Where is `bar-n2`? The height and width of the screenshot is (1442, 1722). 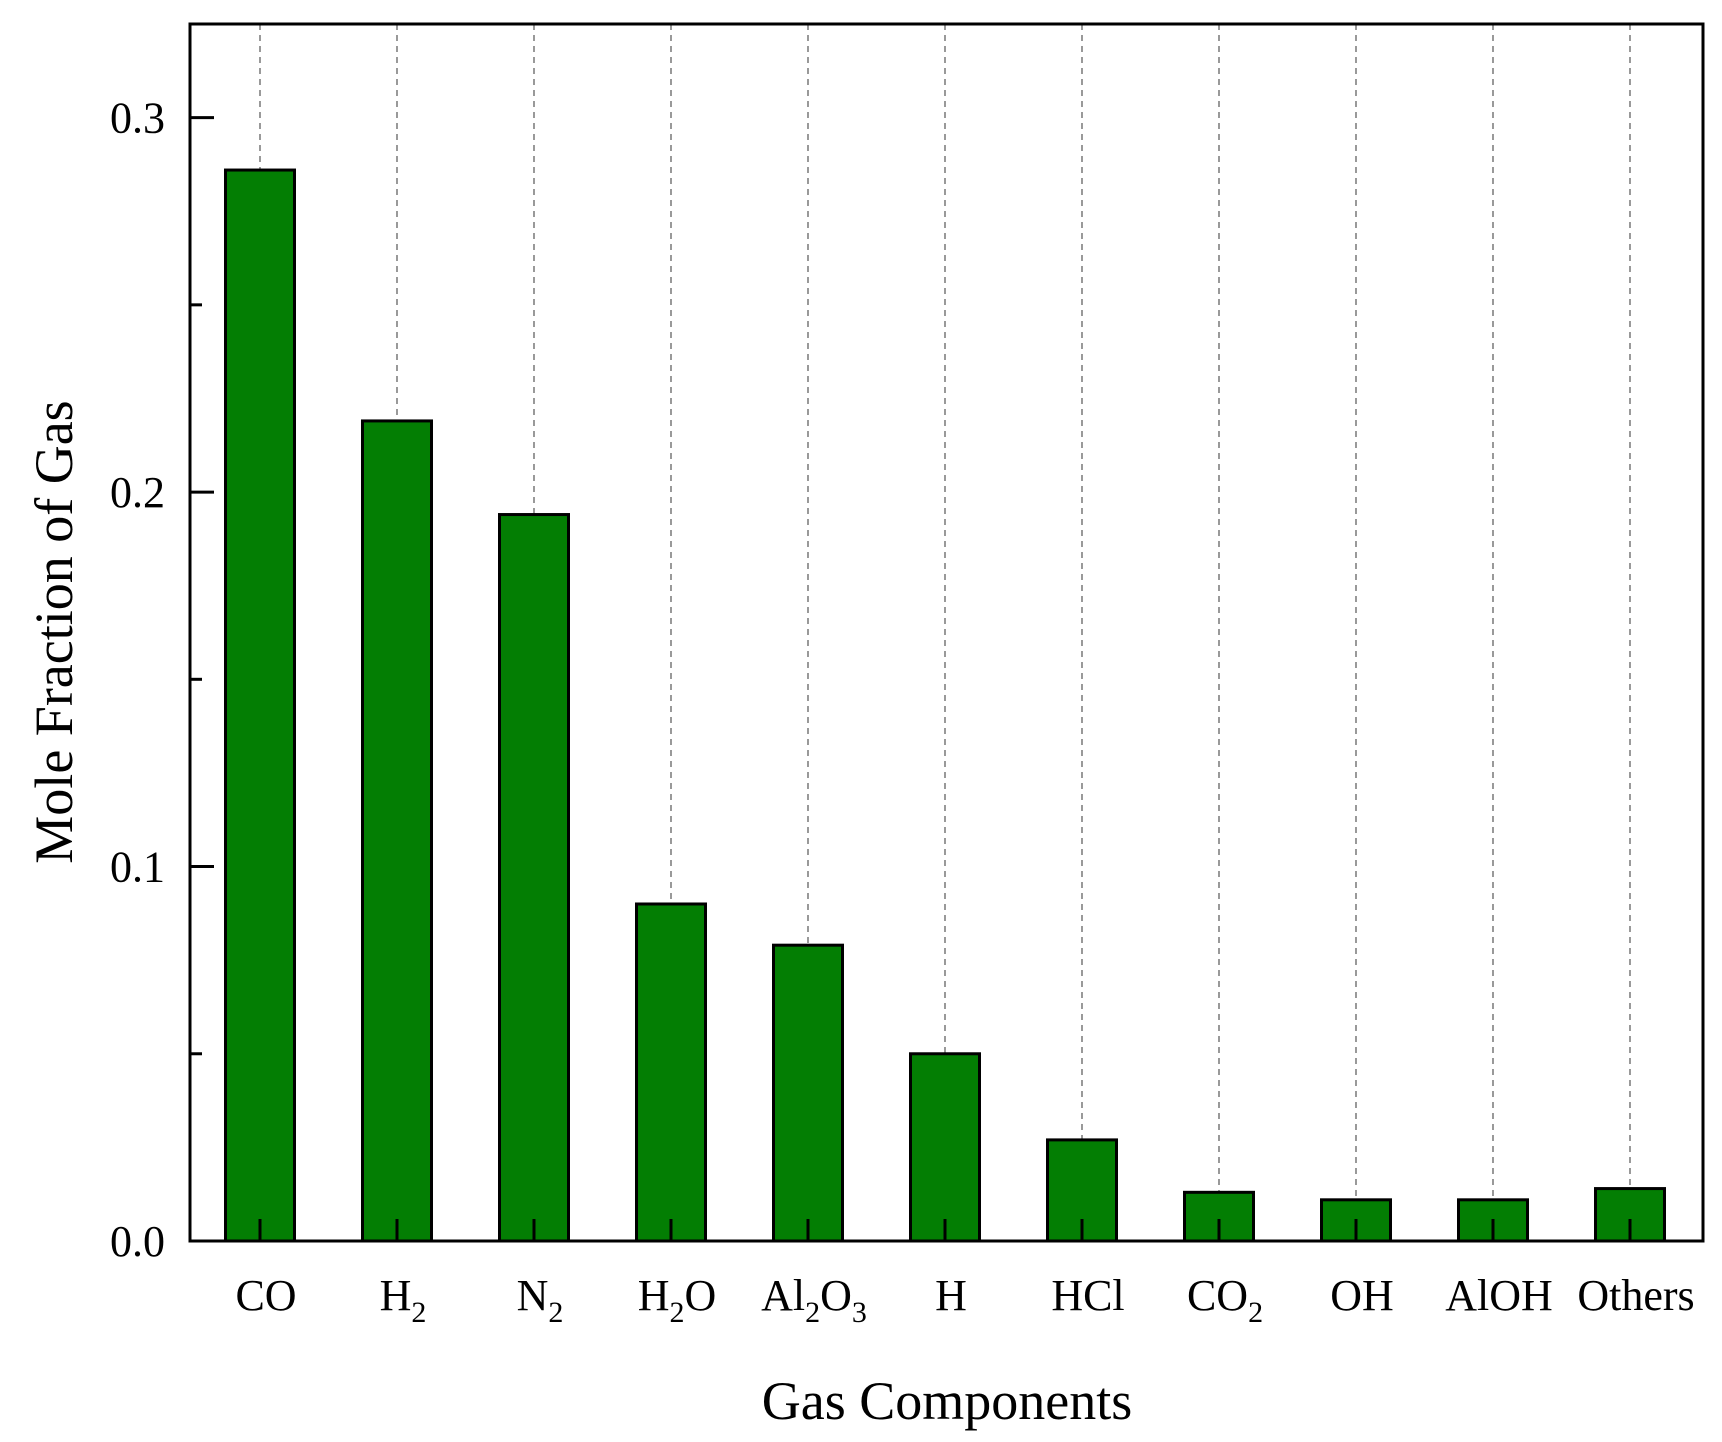 bar-n2 is located at coordinates (534, 878).